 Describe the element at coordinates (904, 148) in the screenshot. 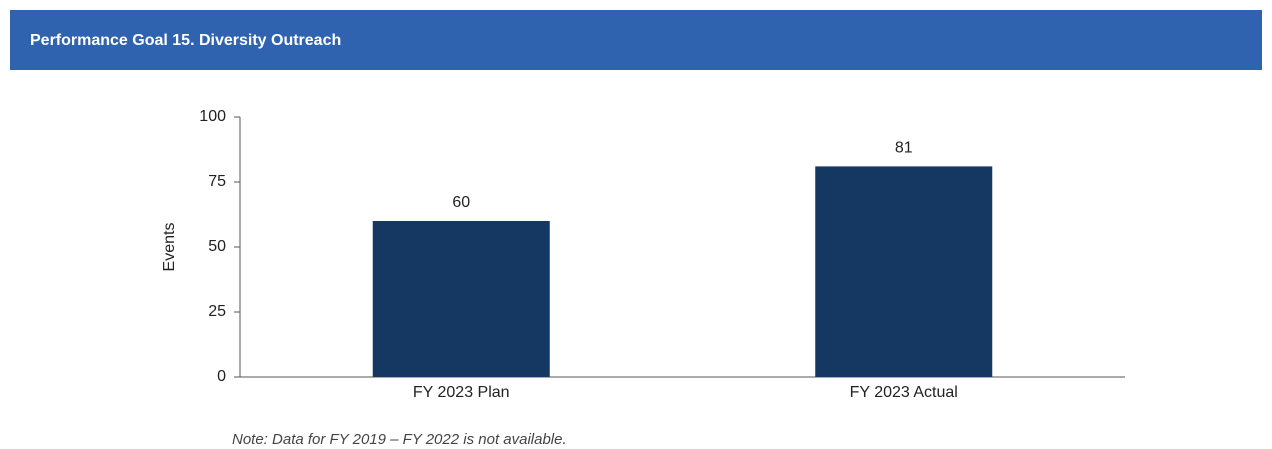

I see `data-label: 81` at that location.